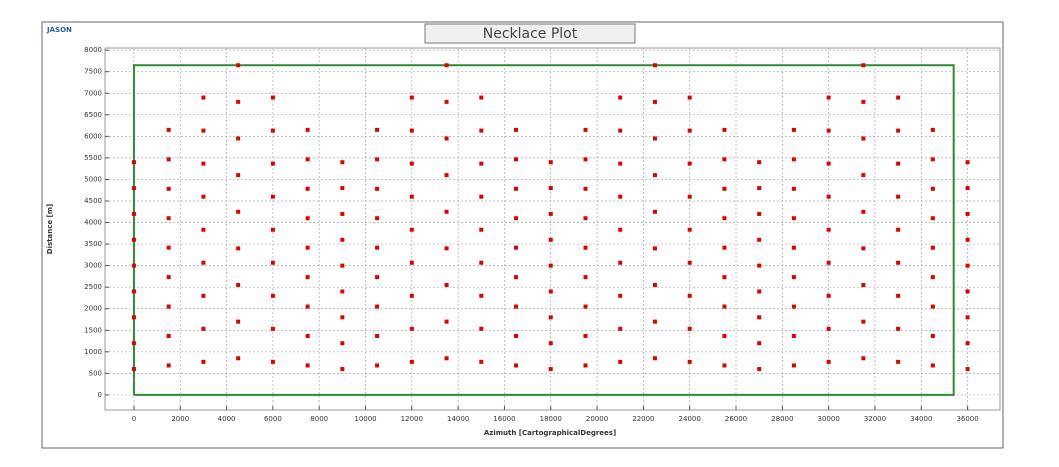 The image size is (1059, 467). Describe the element at coordinates (180, 419) in the screenshot. I see `x-tick-label: 2000` at that location.